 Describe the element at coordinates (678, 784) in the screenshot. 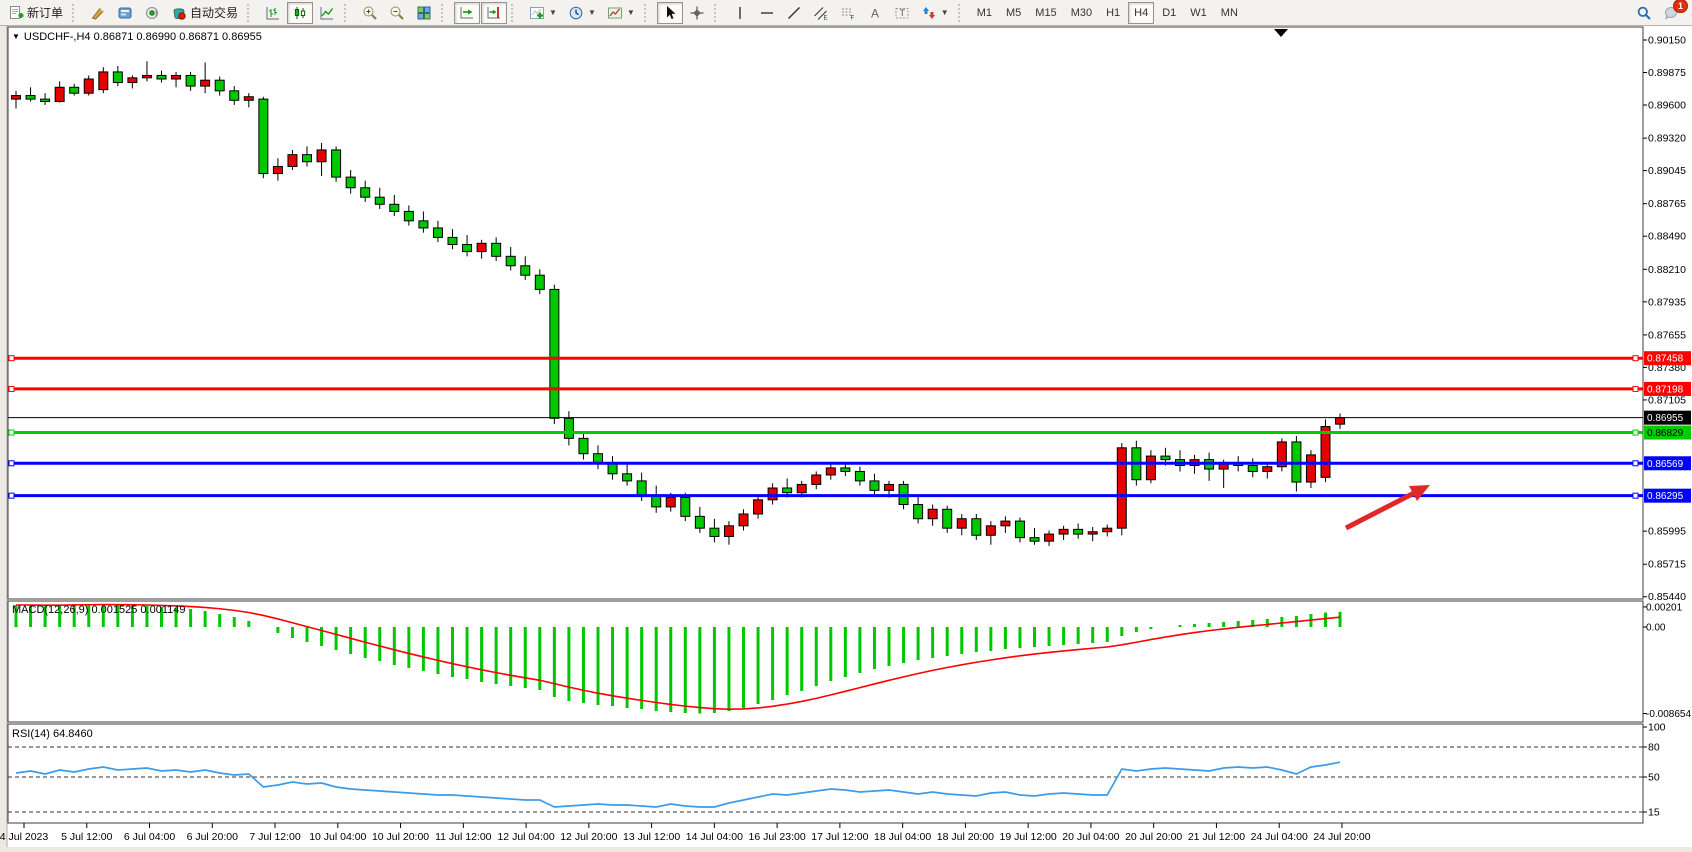

I see `rsi-line` at that location.